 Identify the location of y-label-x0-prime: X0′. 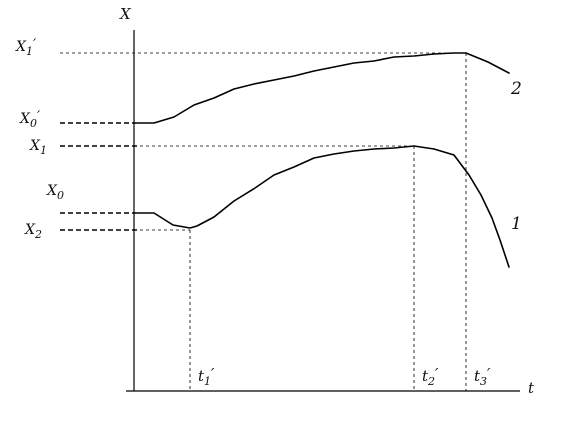
(30, 119).